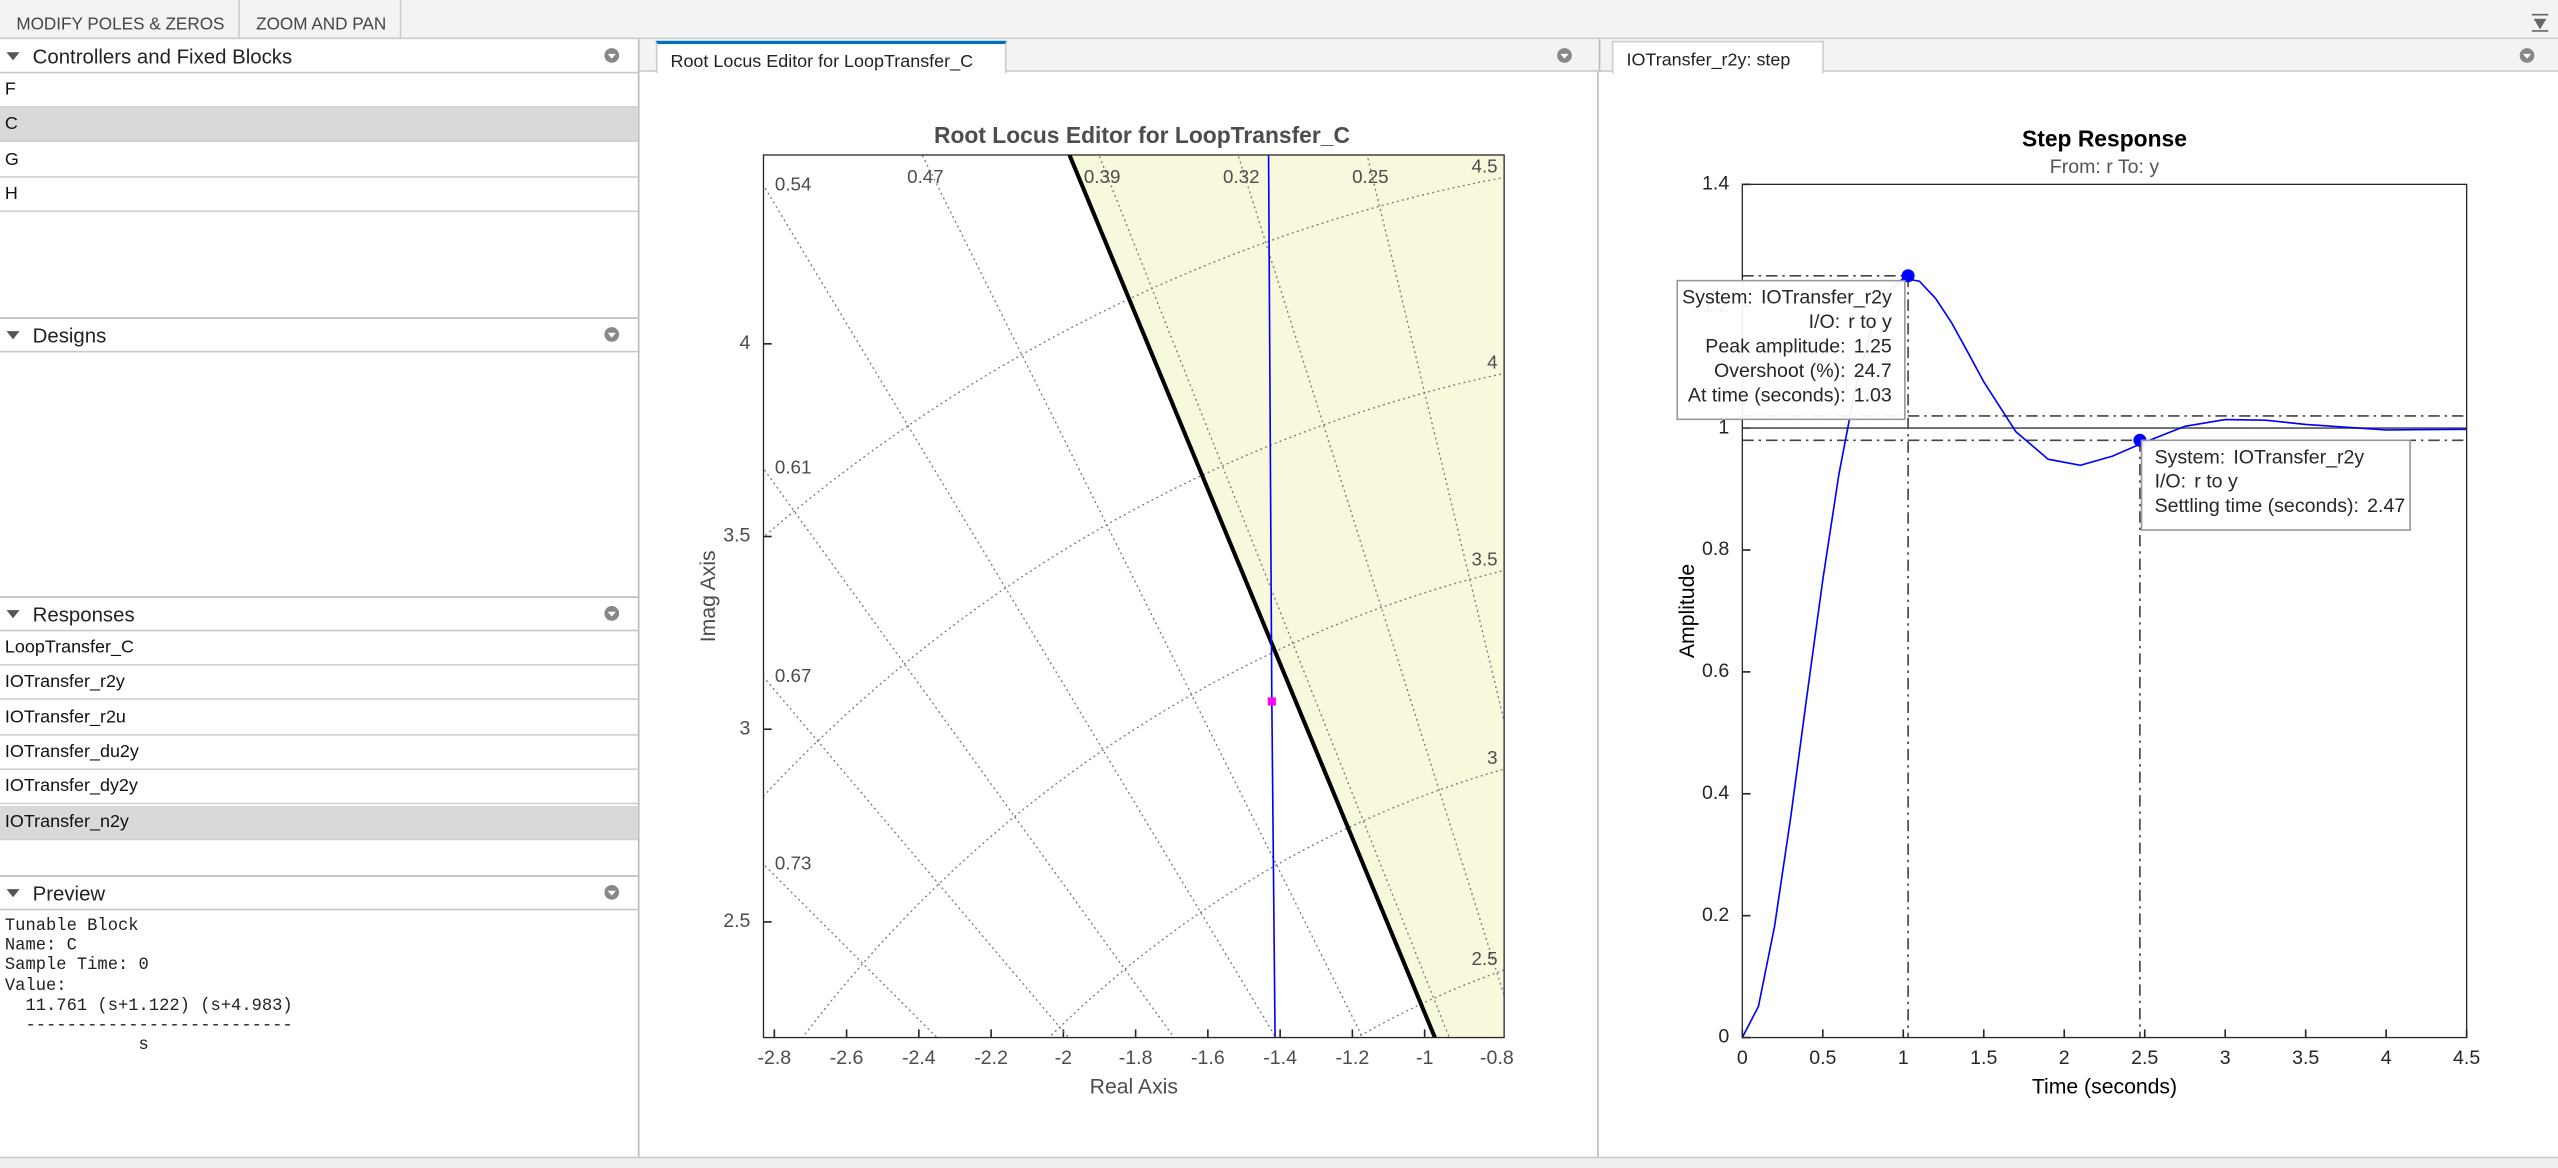 This screenshot has width=2558, height=1168. Describe the element at coordinates (2466, 1058) in the screenshot. I see `x-tick-label: 4.5` at that location.